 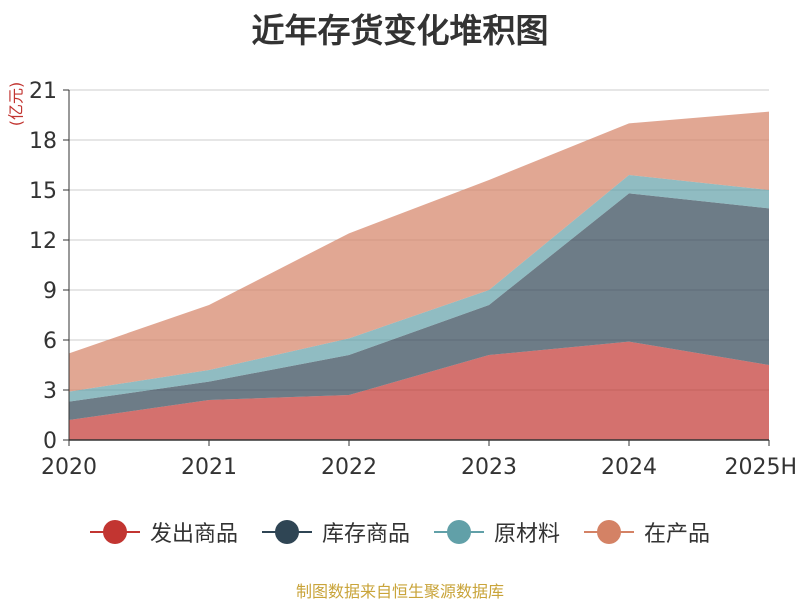 What do you see at coordinates (50, 341) in the screenshot?
I see `y-tick-label: 6` at bounding box center [50, 341].